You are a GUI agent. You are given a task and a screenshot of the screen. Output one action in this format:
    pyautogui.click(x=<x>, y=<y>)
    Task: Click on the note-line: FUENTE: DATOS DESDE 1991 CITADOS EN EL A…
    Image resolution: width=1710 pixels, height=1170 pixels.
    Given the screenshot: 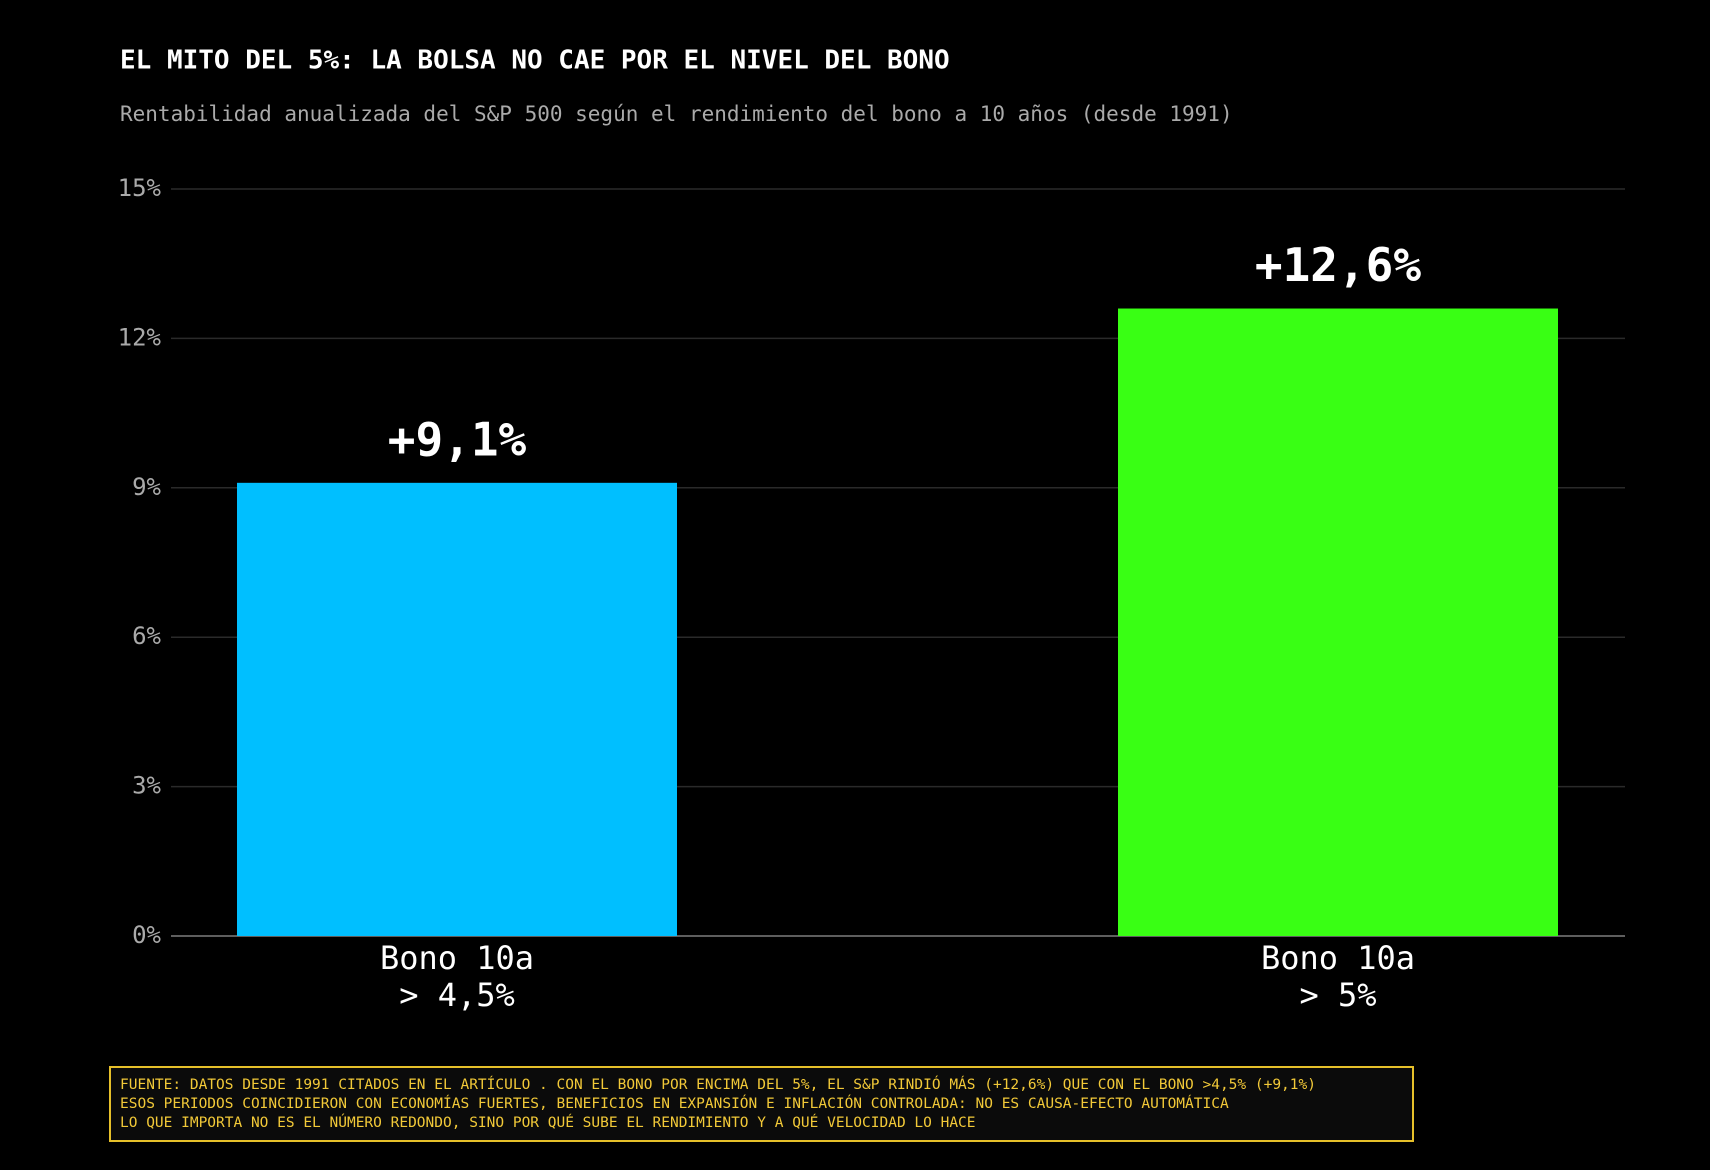 What is the action you would take?
    pyautogui.click(x=718, y=1084)
    